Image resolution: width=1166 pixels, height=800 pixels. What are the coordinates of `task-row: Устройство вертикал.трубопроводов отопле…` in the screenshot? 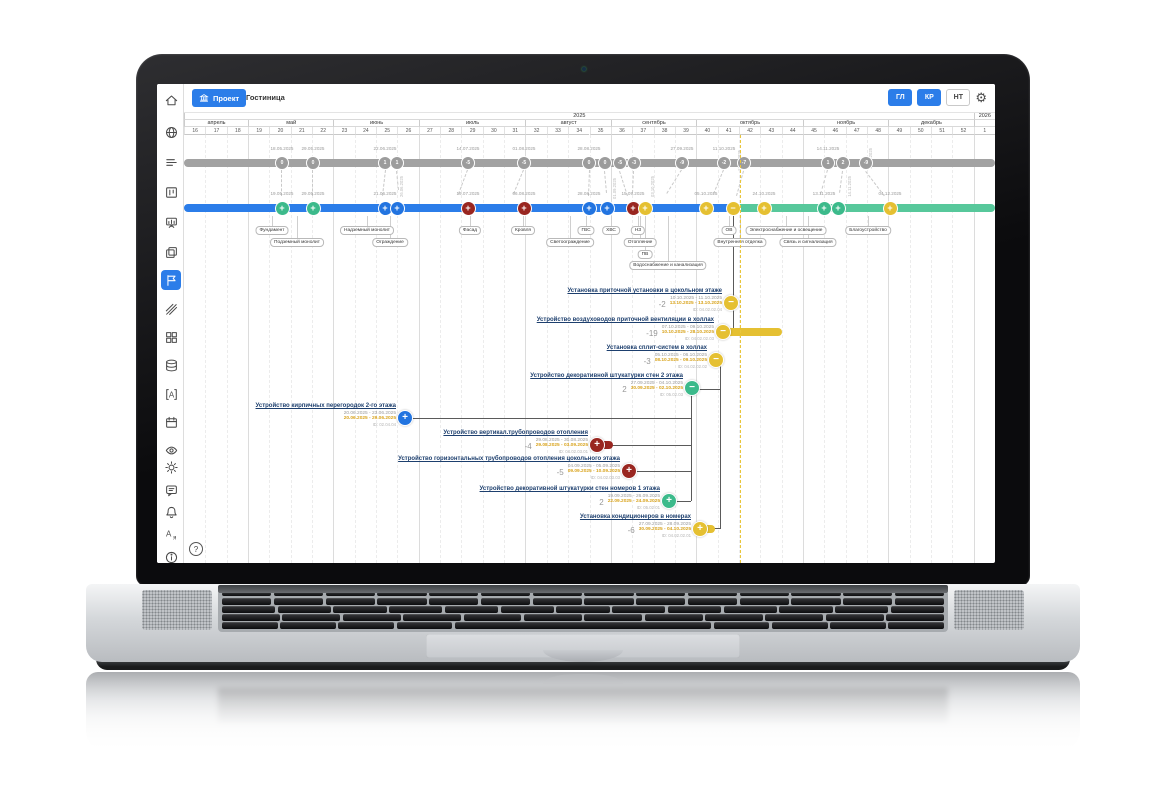 It's located at (515, 442).